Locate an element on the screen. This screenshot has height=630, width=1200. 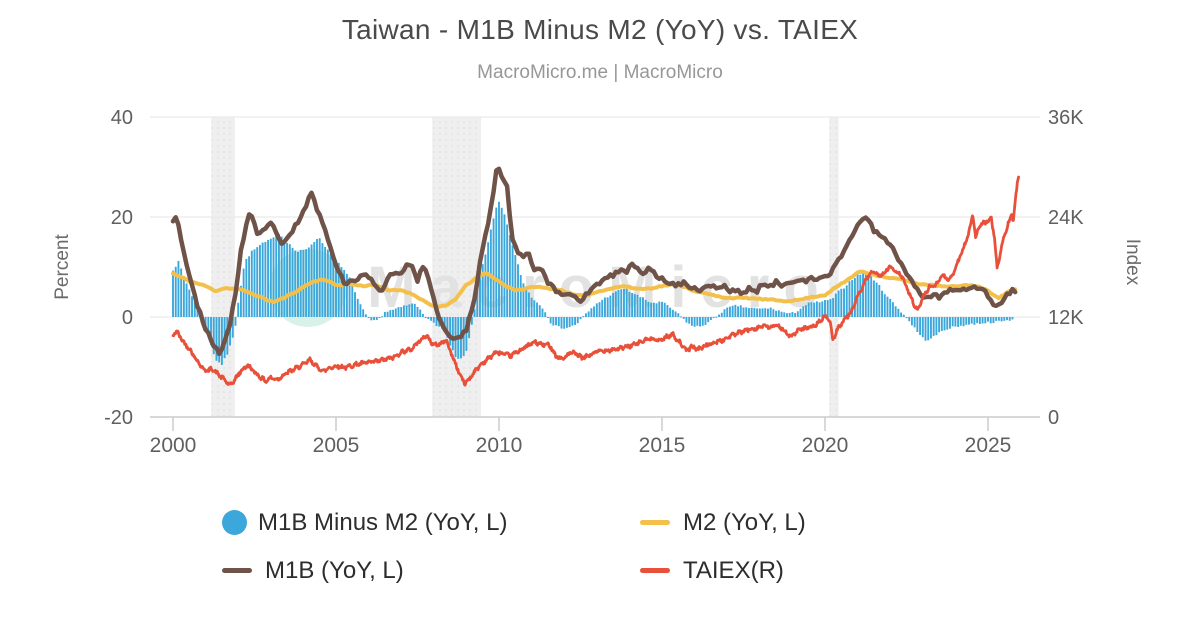
right-axis-title: Index is located at coordinates (1132, 262).